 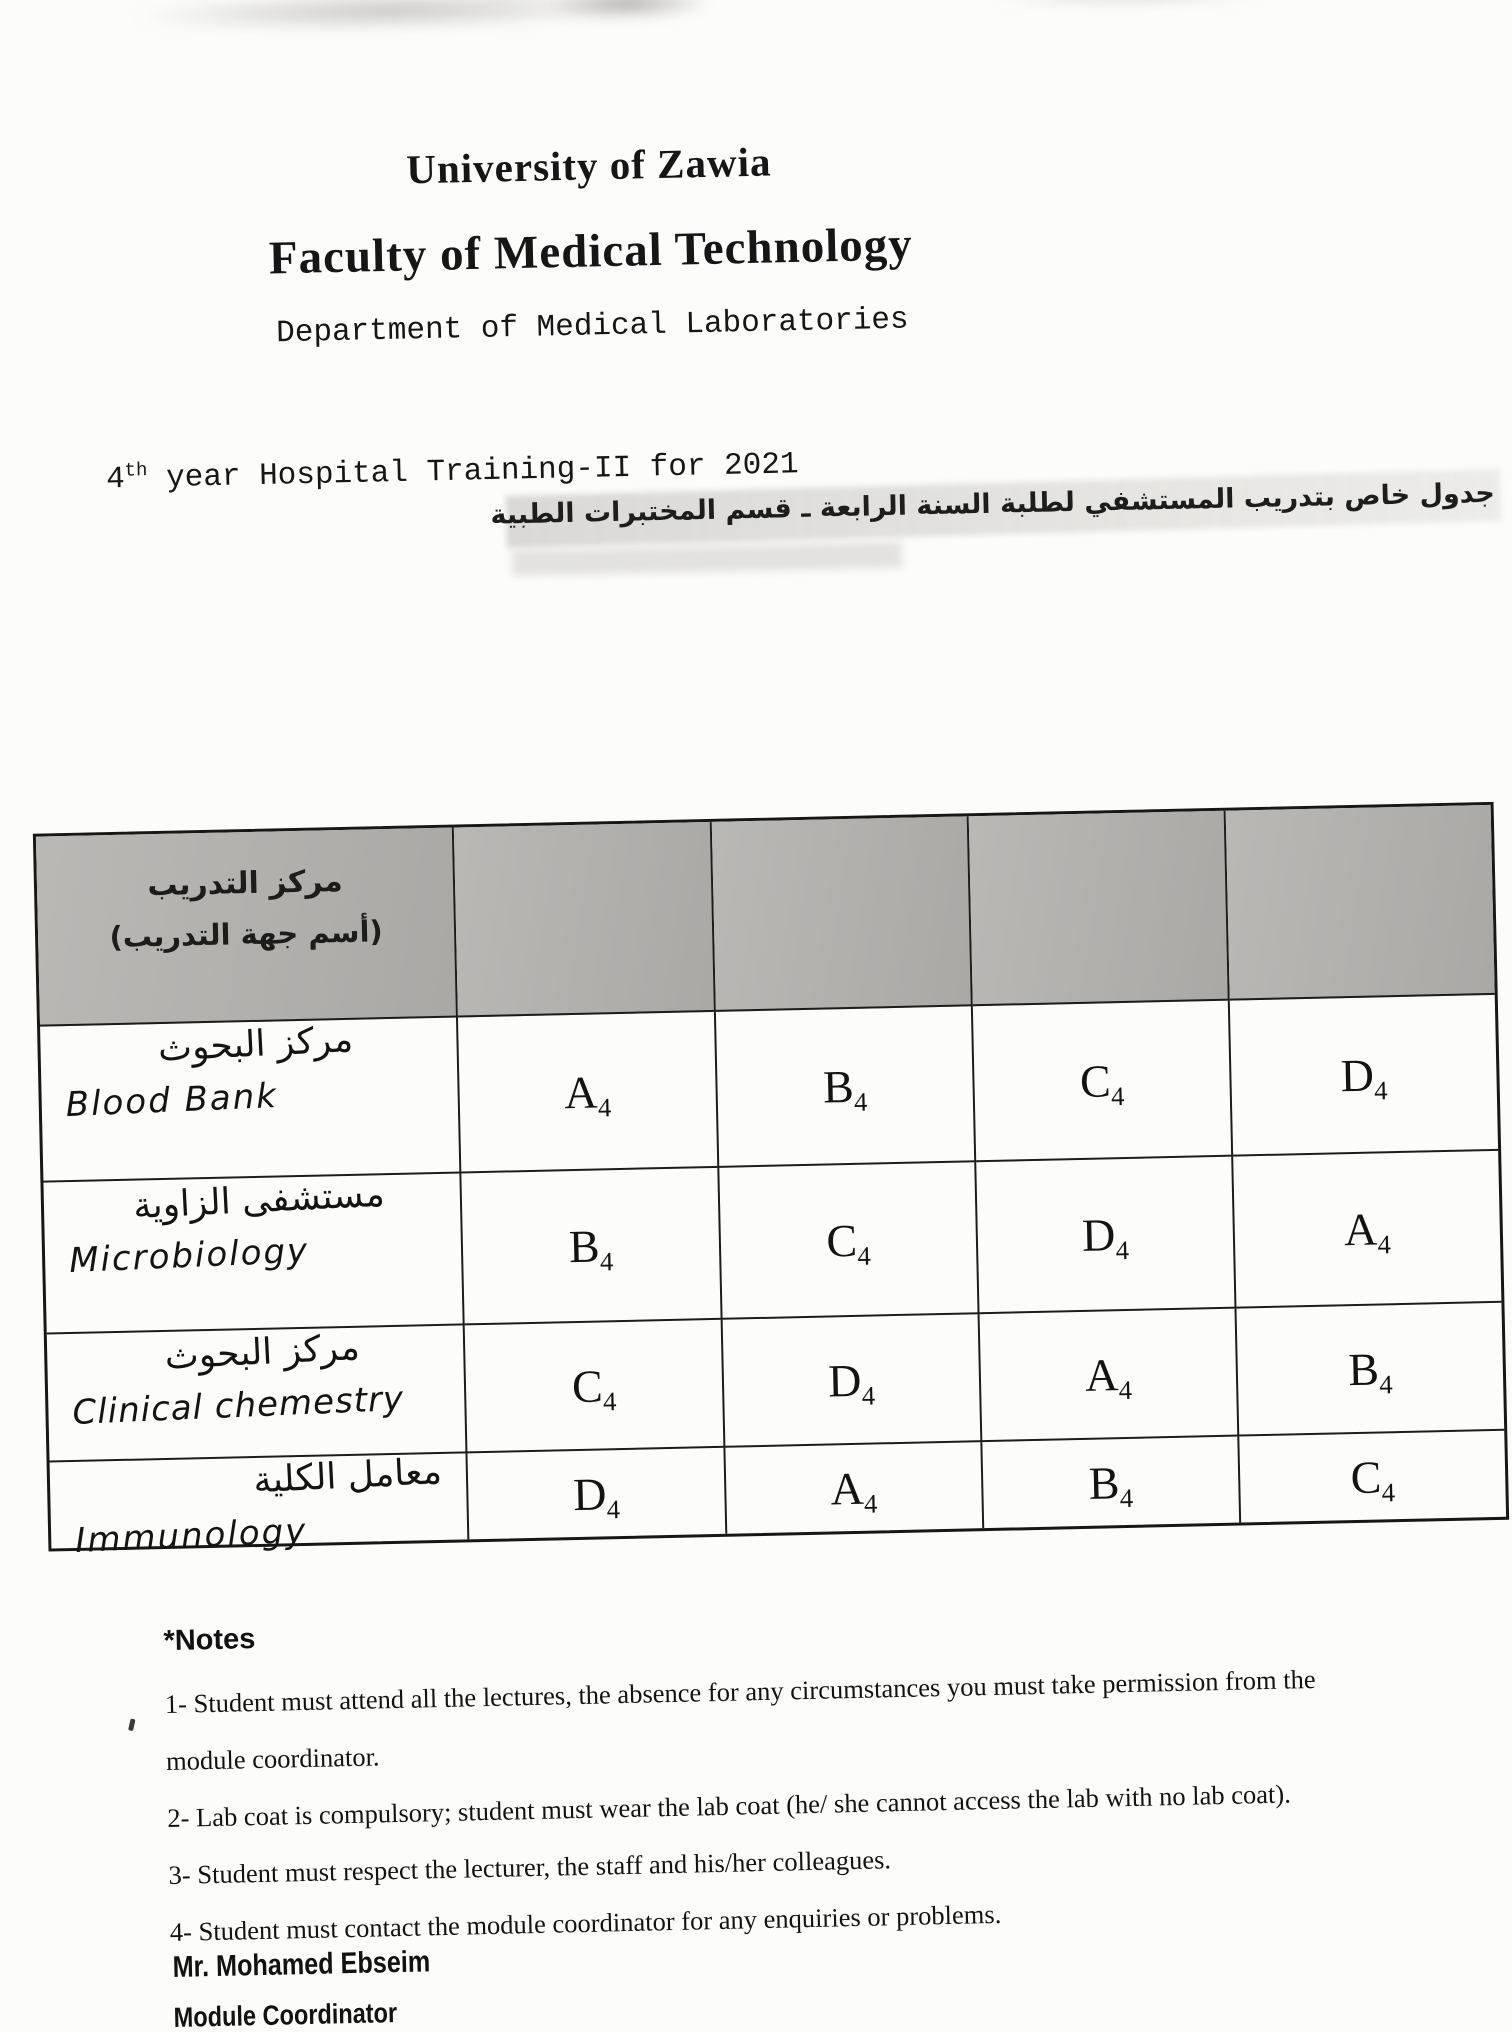 I want to click on table-header-group-a, so click(x=584, y=919).